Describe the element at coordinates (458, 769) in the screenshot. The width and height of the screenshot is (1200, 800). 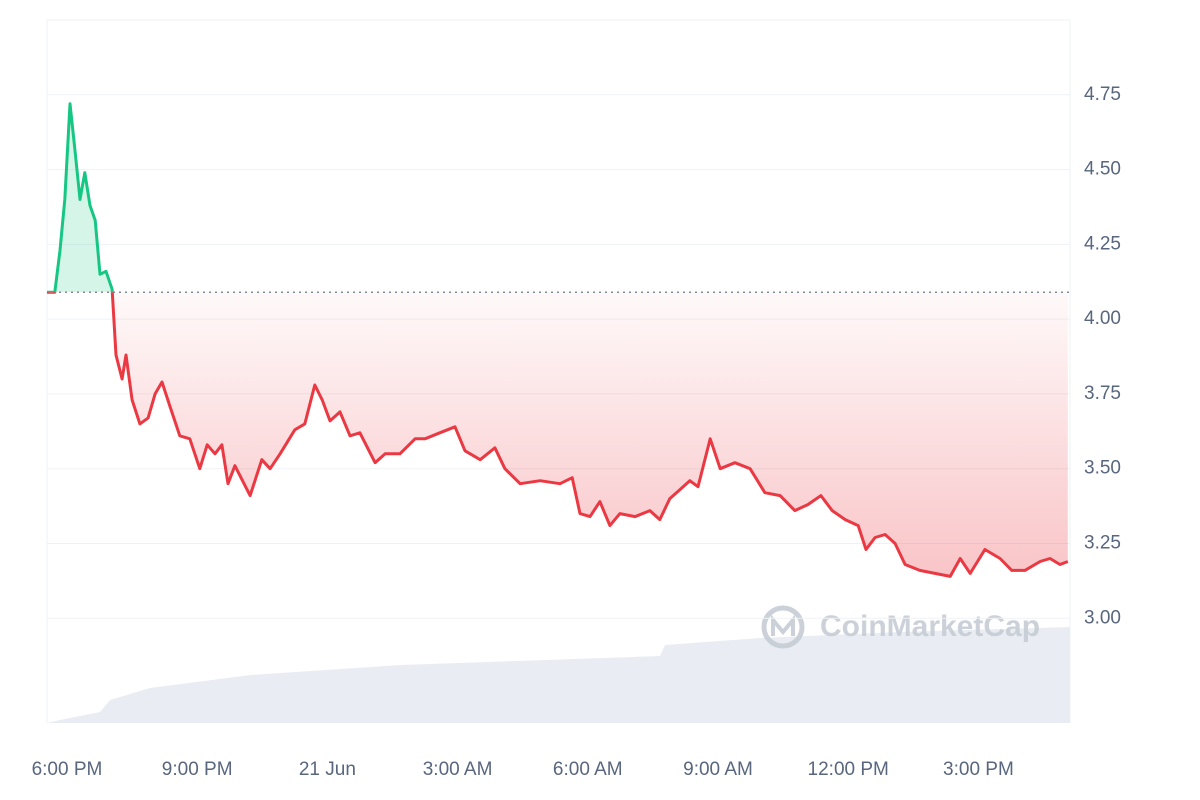
I see `x-tick-label: 3:00 AM` at that location.